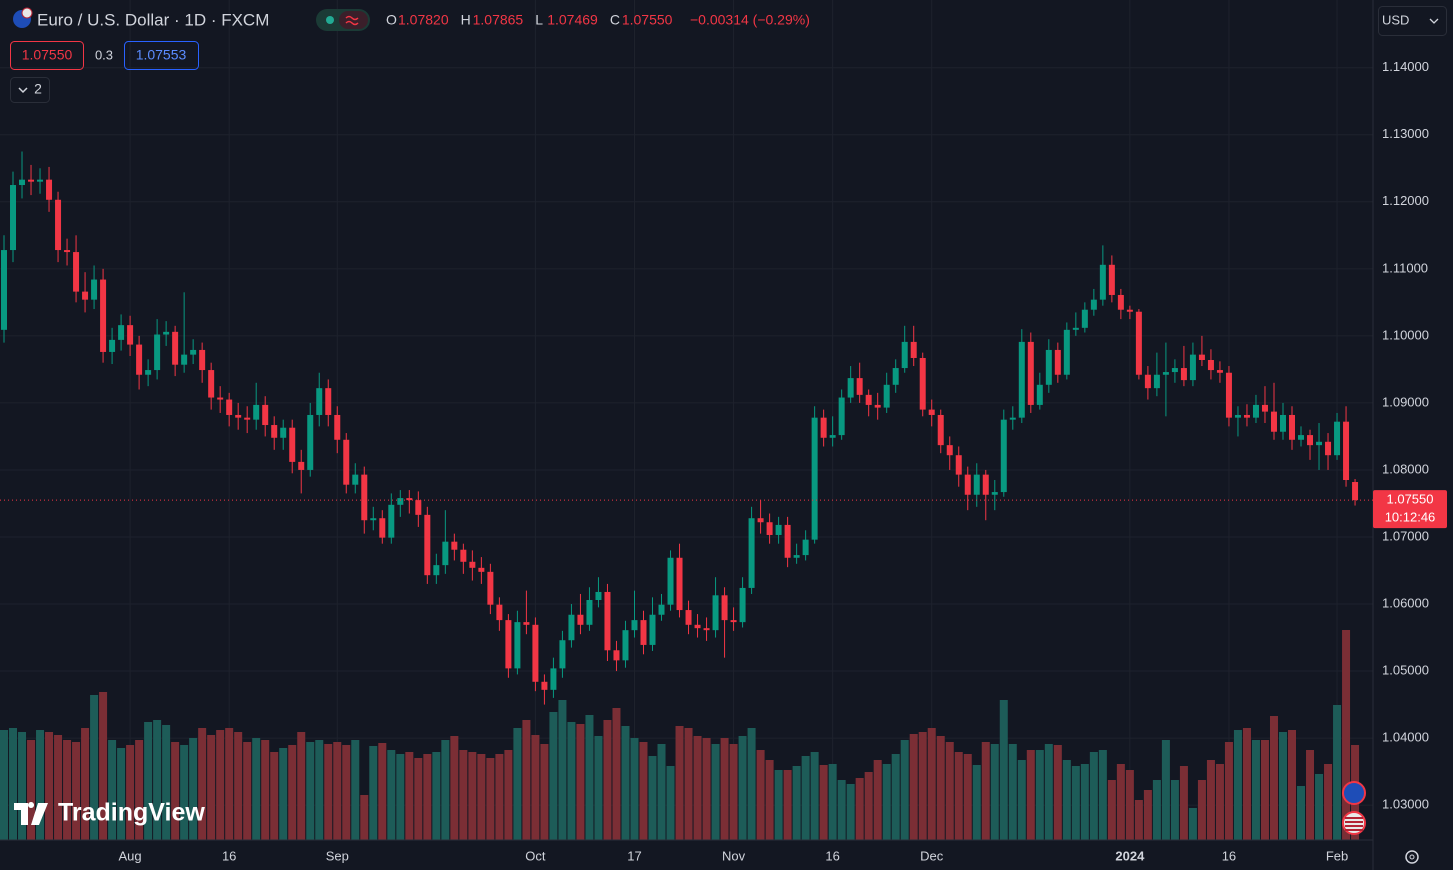  Describe the element at coordinates (1405, 602) in the screenshot. I see `y-tick-label: 1.06000` at that location.